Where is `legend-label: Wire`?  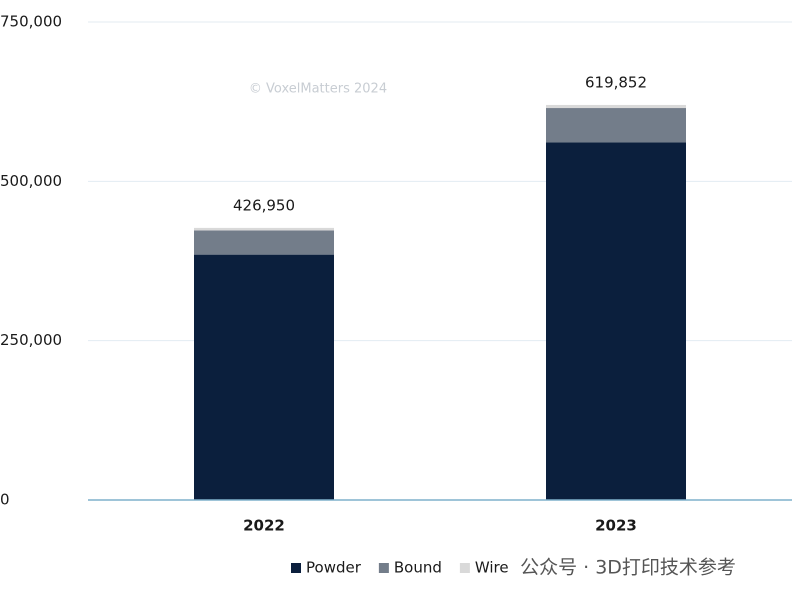
legend-label: Wire is located at coordinates (492, 568).